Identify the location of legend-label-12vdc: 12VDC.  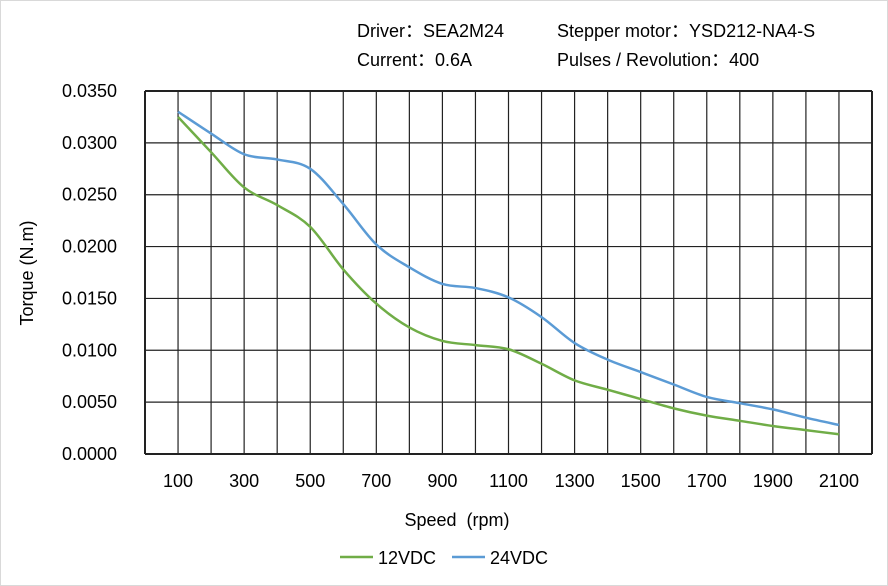
(407, 558).